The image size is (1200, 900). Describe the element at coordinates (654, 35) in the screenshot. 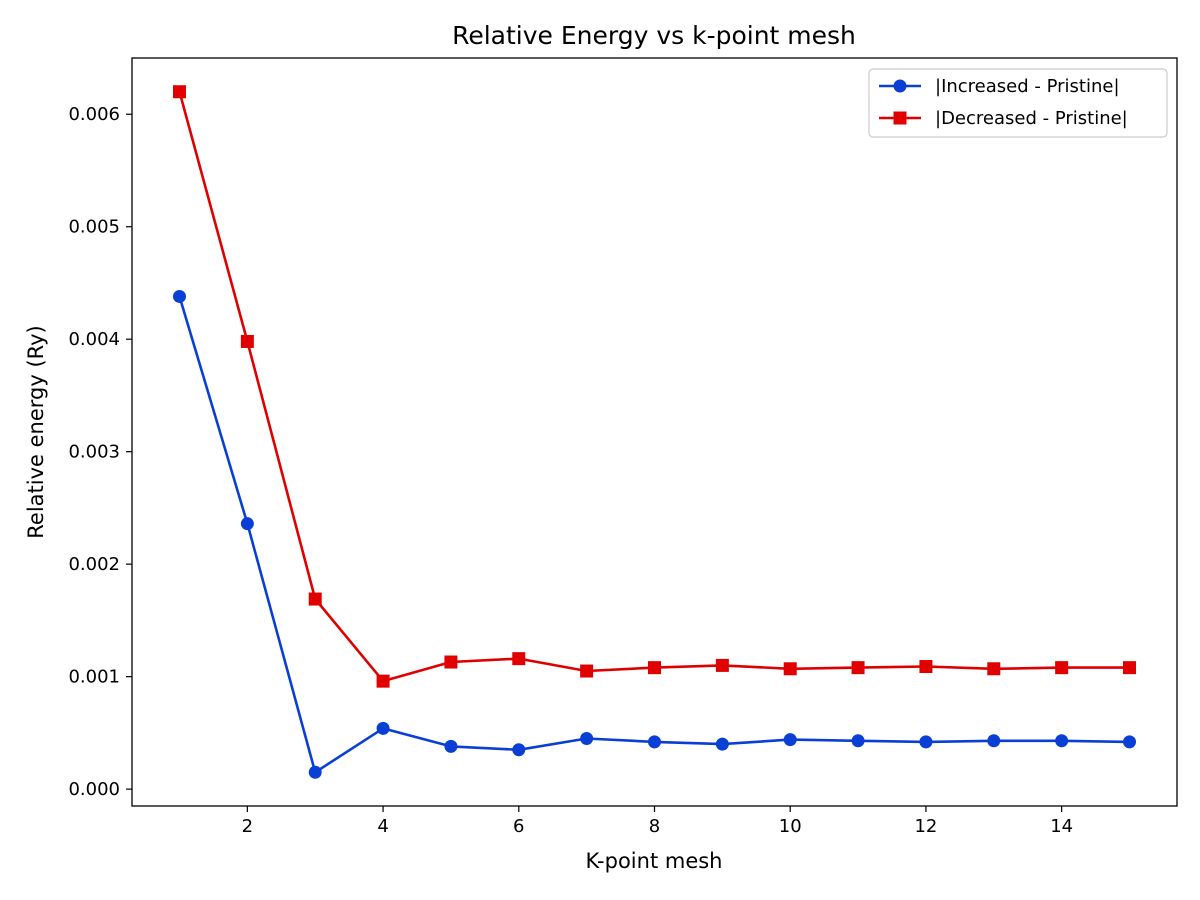

I see `chart-title: Relative Energy vs k-point mesh` at that location.